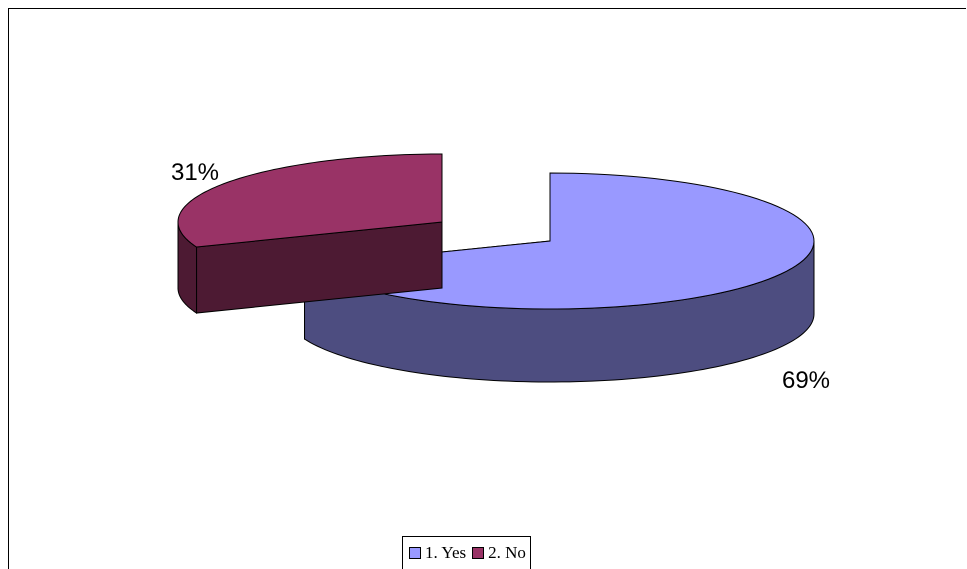 This screenshot has height=569, width=967. What do you see at coordinates (415, 553) in the screenshot?
I see `legend-swatch-yes` at bounding box center [415, 553].